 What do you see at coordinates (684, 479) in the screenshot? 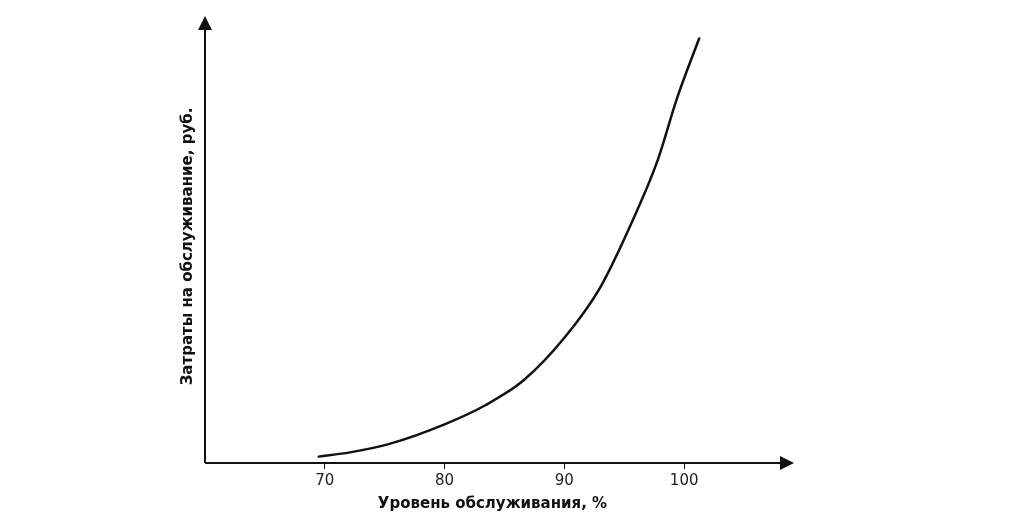
I see `x-tick-label: 100` at bounding box center [684, 479].